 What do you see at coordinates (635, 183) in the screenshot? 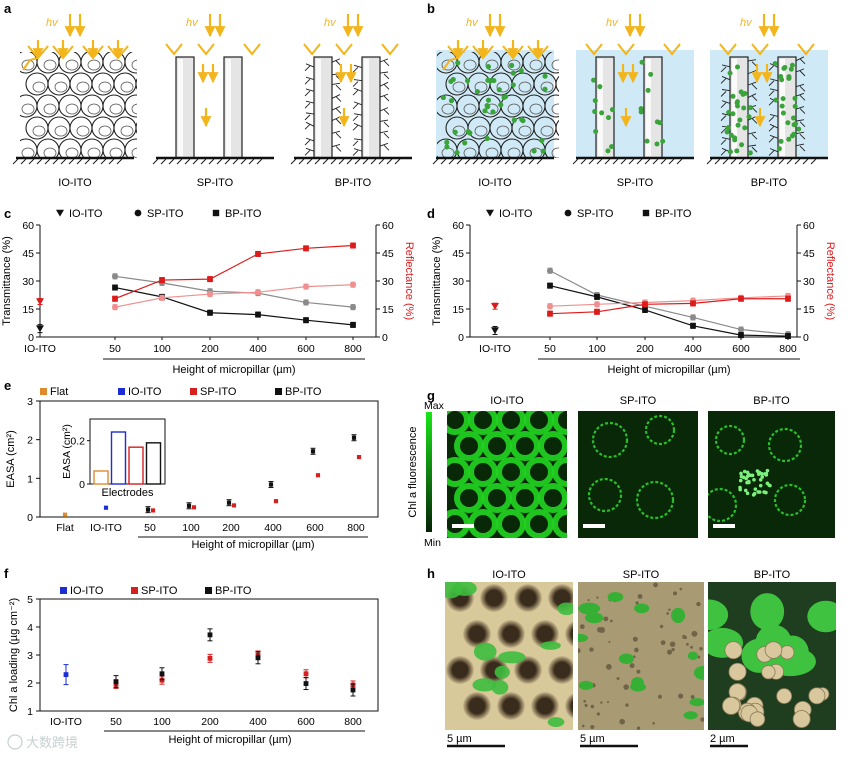
I see `schematic-label: SP-ITO` at bounding box center [635, 183].